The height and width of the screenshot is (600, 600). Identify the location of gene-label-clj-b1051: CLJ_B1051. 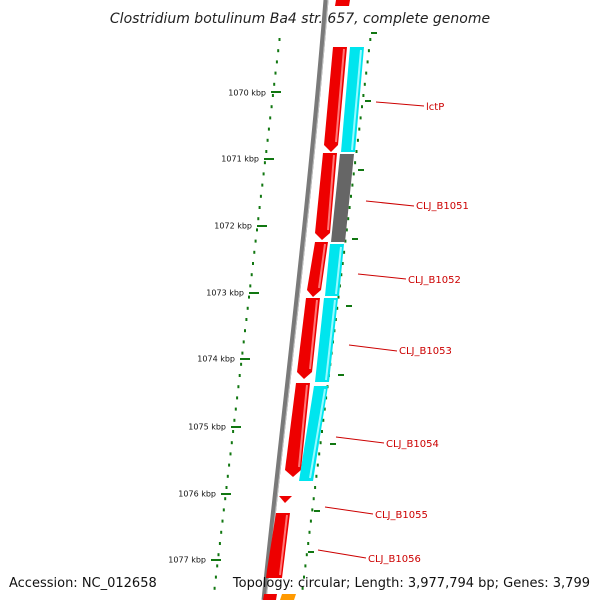
(442, 206).